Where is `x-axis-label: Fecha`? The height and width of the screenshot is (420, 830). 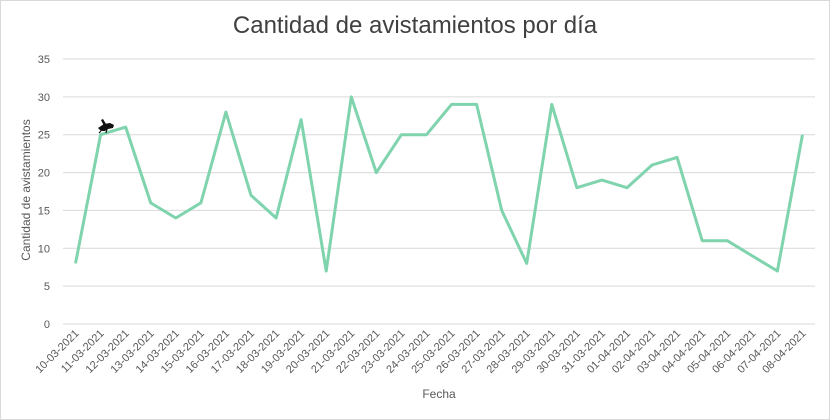 x-axis-label: Fecha is located at coordinates (439, 394).